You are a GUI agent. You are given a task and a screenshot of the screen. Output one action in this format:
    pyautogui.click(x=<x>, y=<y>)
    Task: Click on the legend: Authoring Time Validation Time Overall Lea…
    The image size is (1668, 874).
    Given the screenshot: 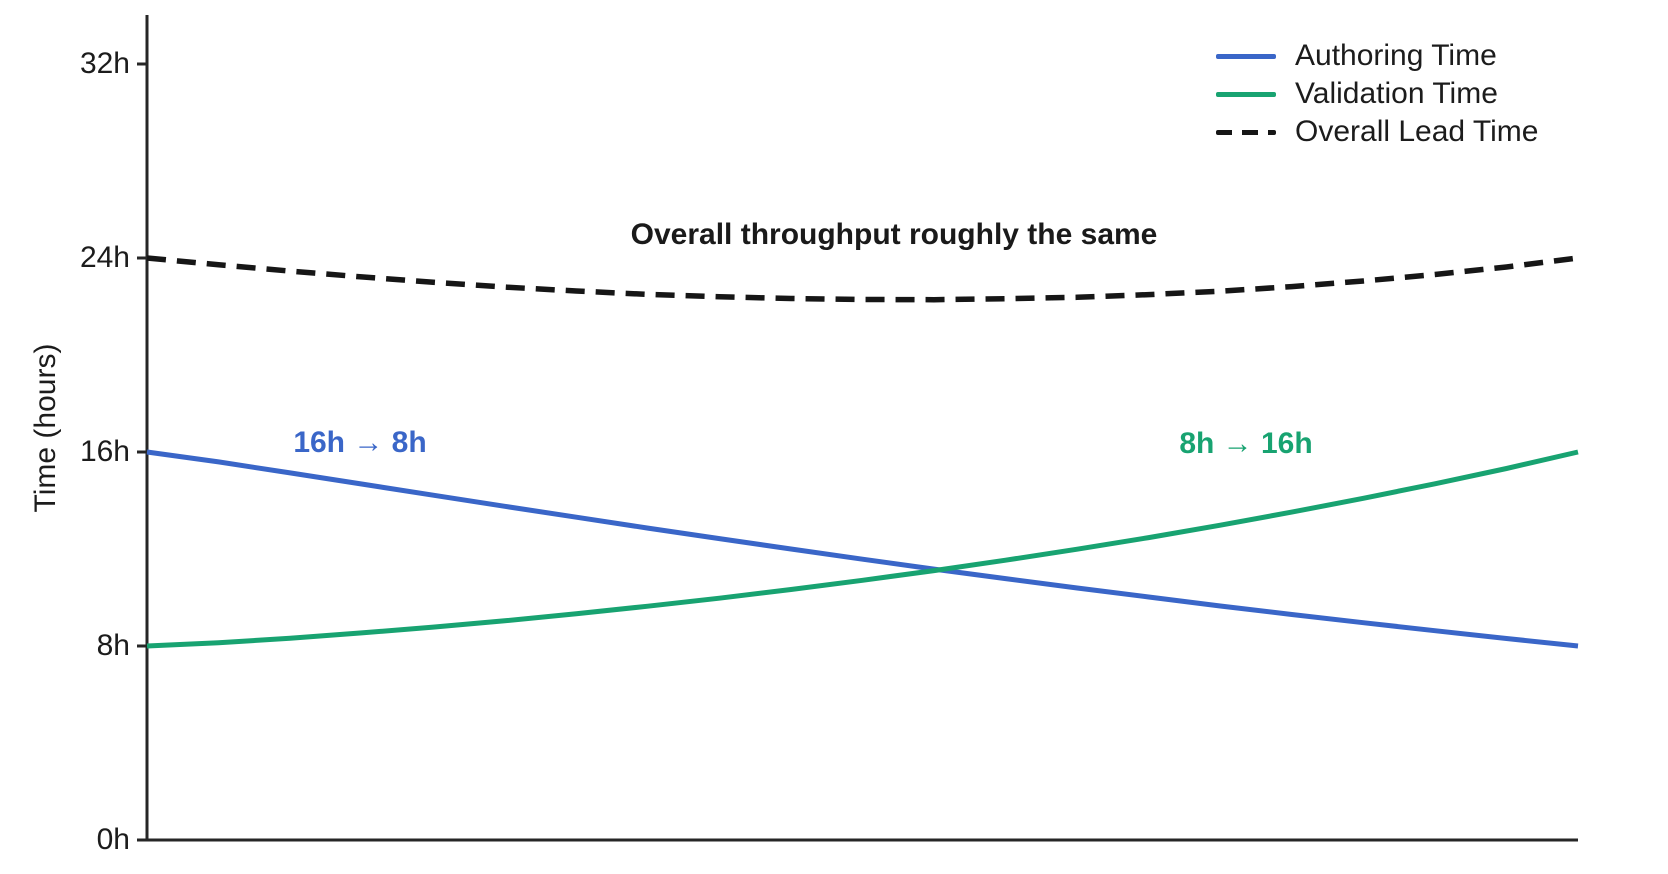 What is the action you would take?
    pyautogui.click(x=1377, y=94)
    